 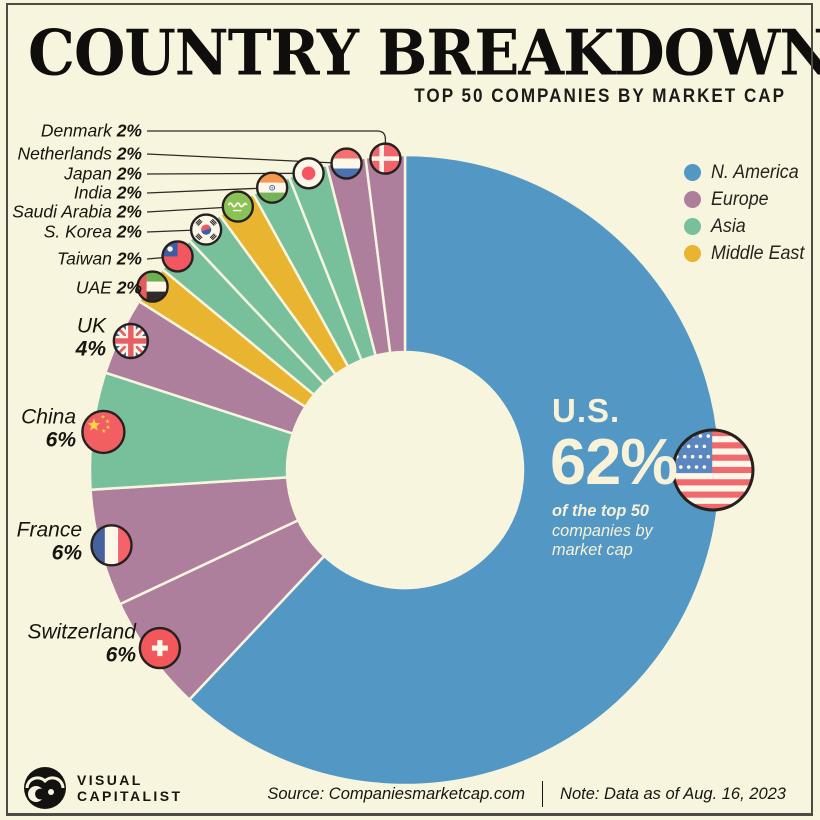 What do you see at coordinates (129, 153) in the screenshot?
I see `label-nl-value: 2%` at bounding box center [129, 153].